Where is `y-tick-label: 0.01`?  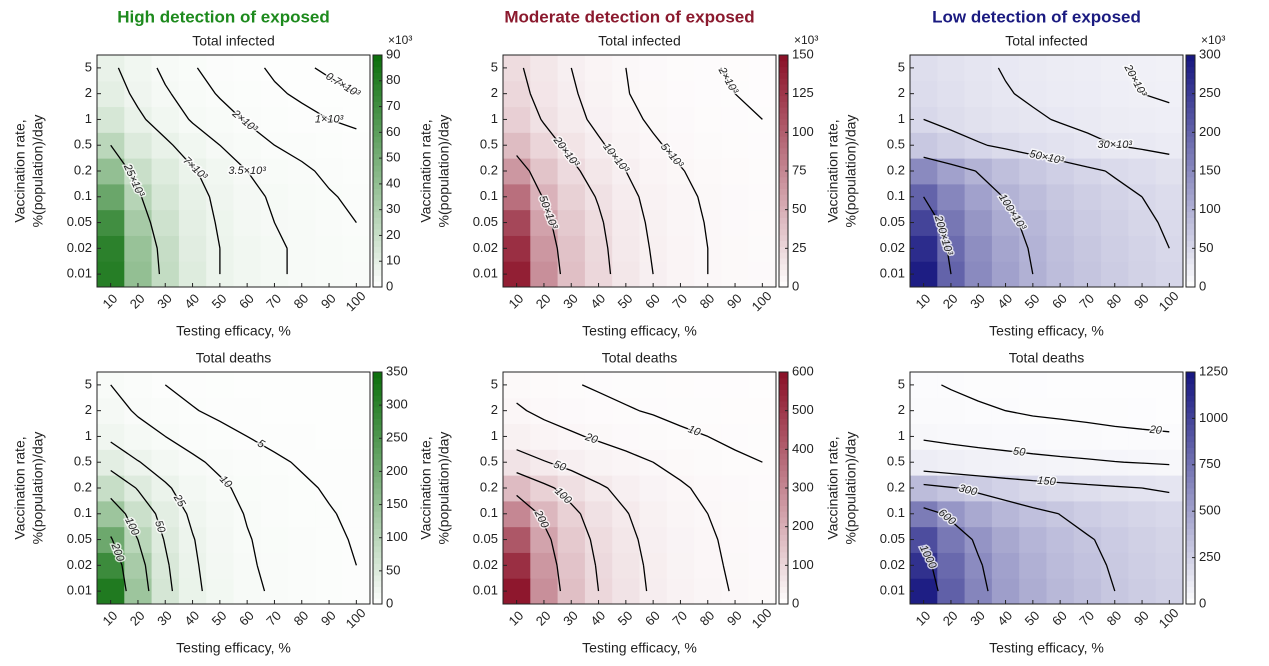
y-tick-label: 0.01 is located at coordinates (485, 273).